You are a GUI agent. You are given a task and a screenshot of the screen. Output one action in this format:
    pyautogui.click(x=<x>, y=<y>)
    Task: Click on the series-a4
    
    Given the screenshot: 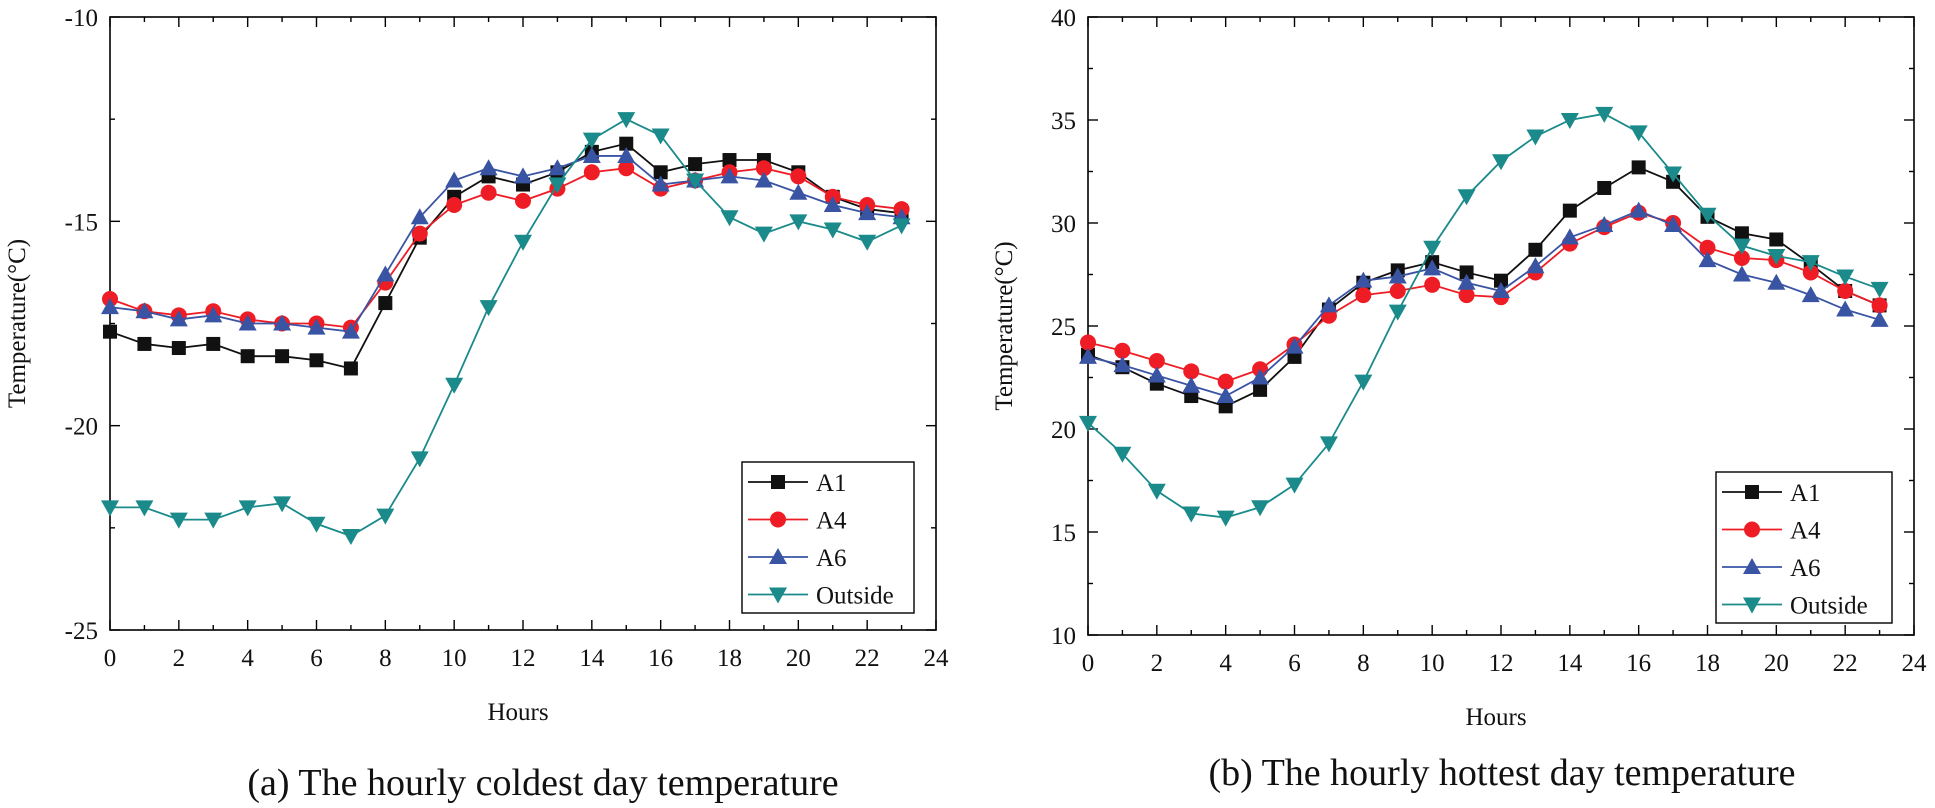 What is the action you would take?
    pyautogui.click(x=506, y=248)
    